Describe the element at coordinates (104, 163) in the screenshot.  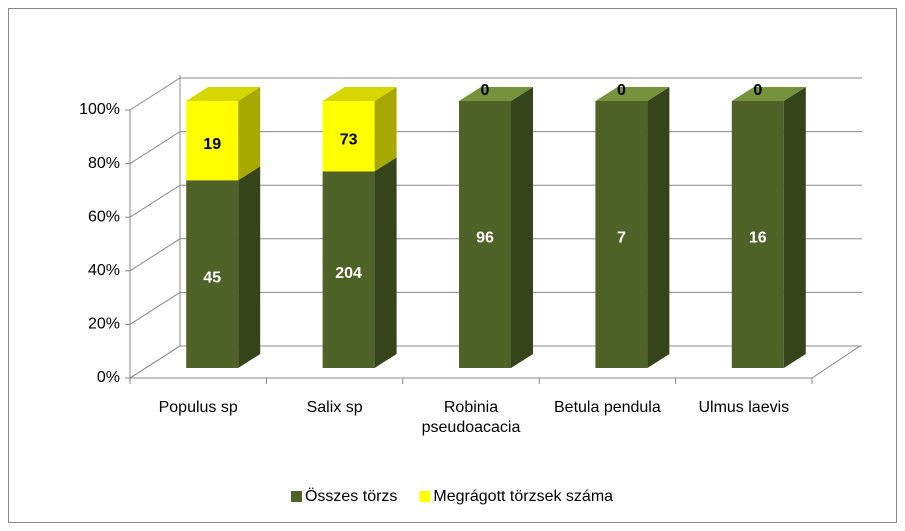
I see `y-tick-label: 80%` at that location.